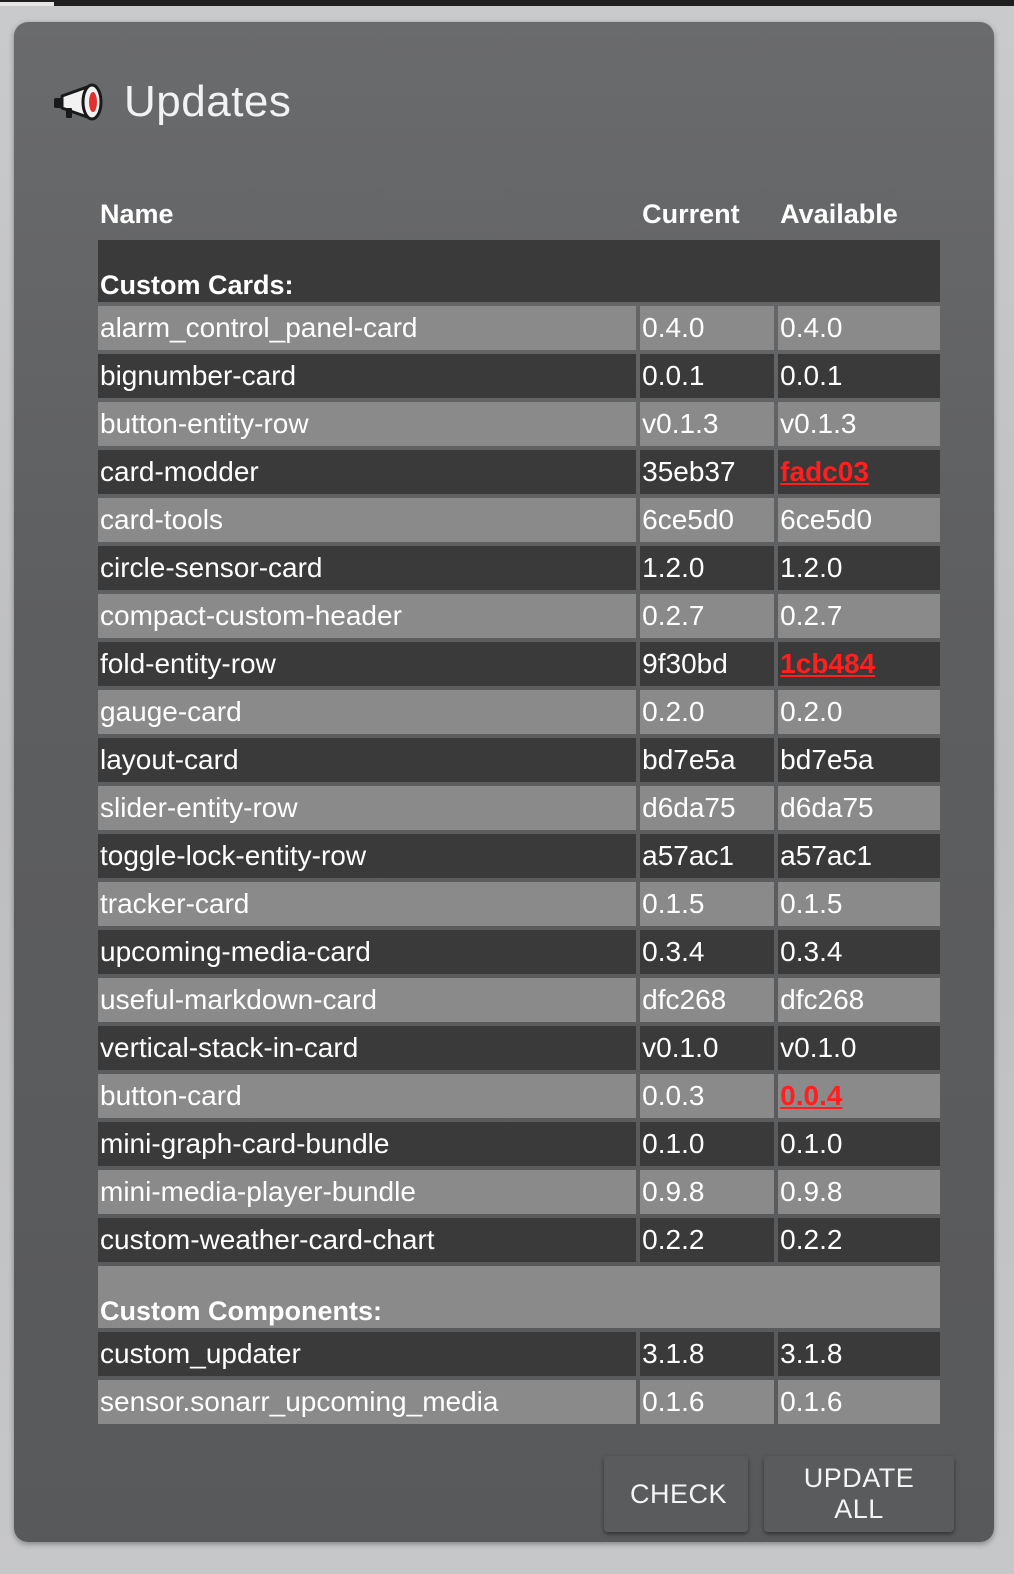  I want to click on row-available-version: 1cb484, so click(859, 664).